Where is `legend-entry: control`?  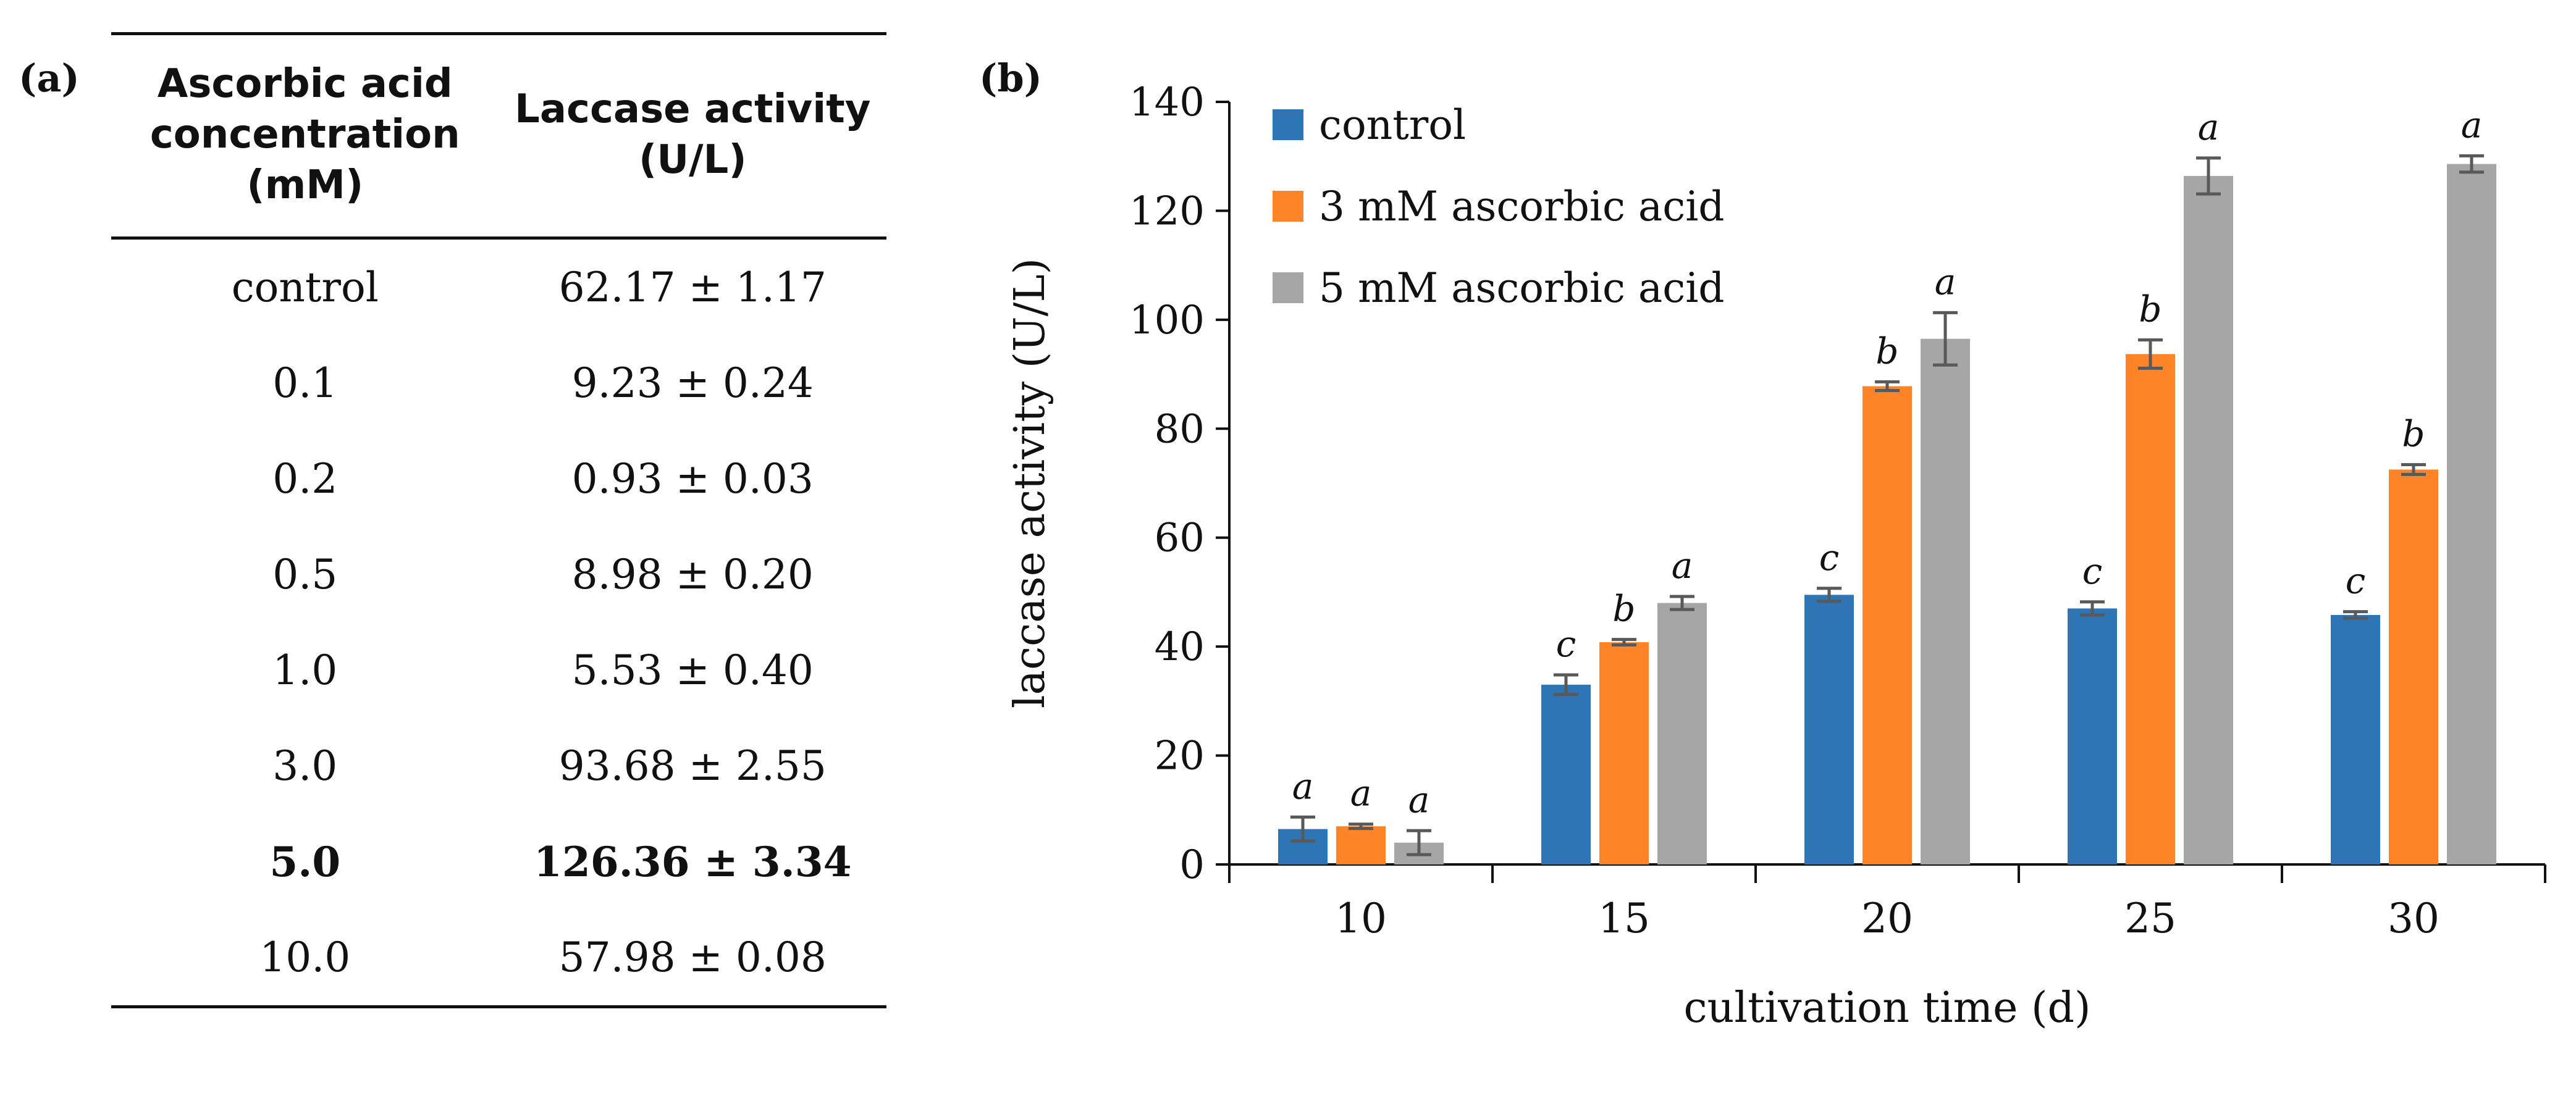
legend-entry: control is located at coordinates (1392, 125).